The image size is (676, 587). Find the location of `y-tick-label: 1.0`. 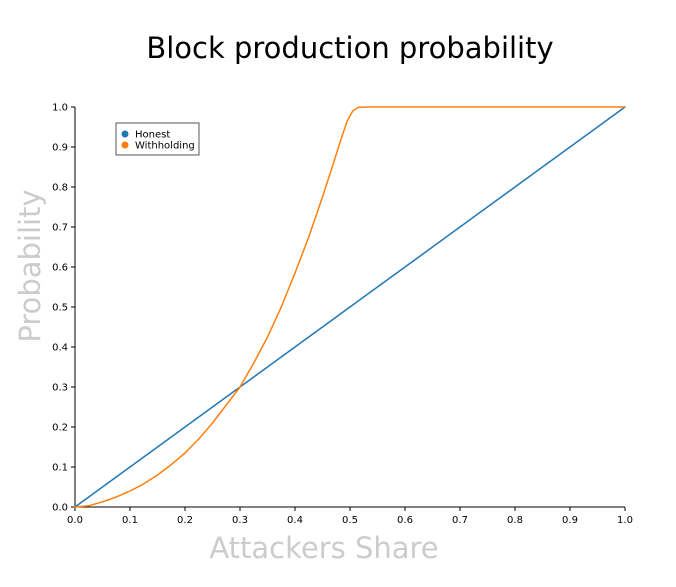

y-tick-label: 1.0 is located at coordinates (60, 108).